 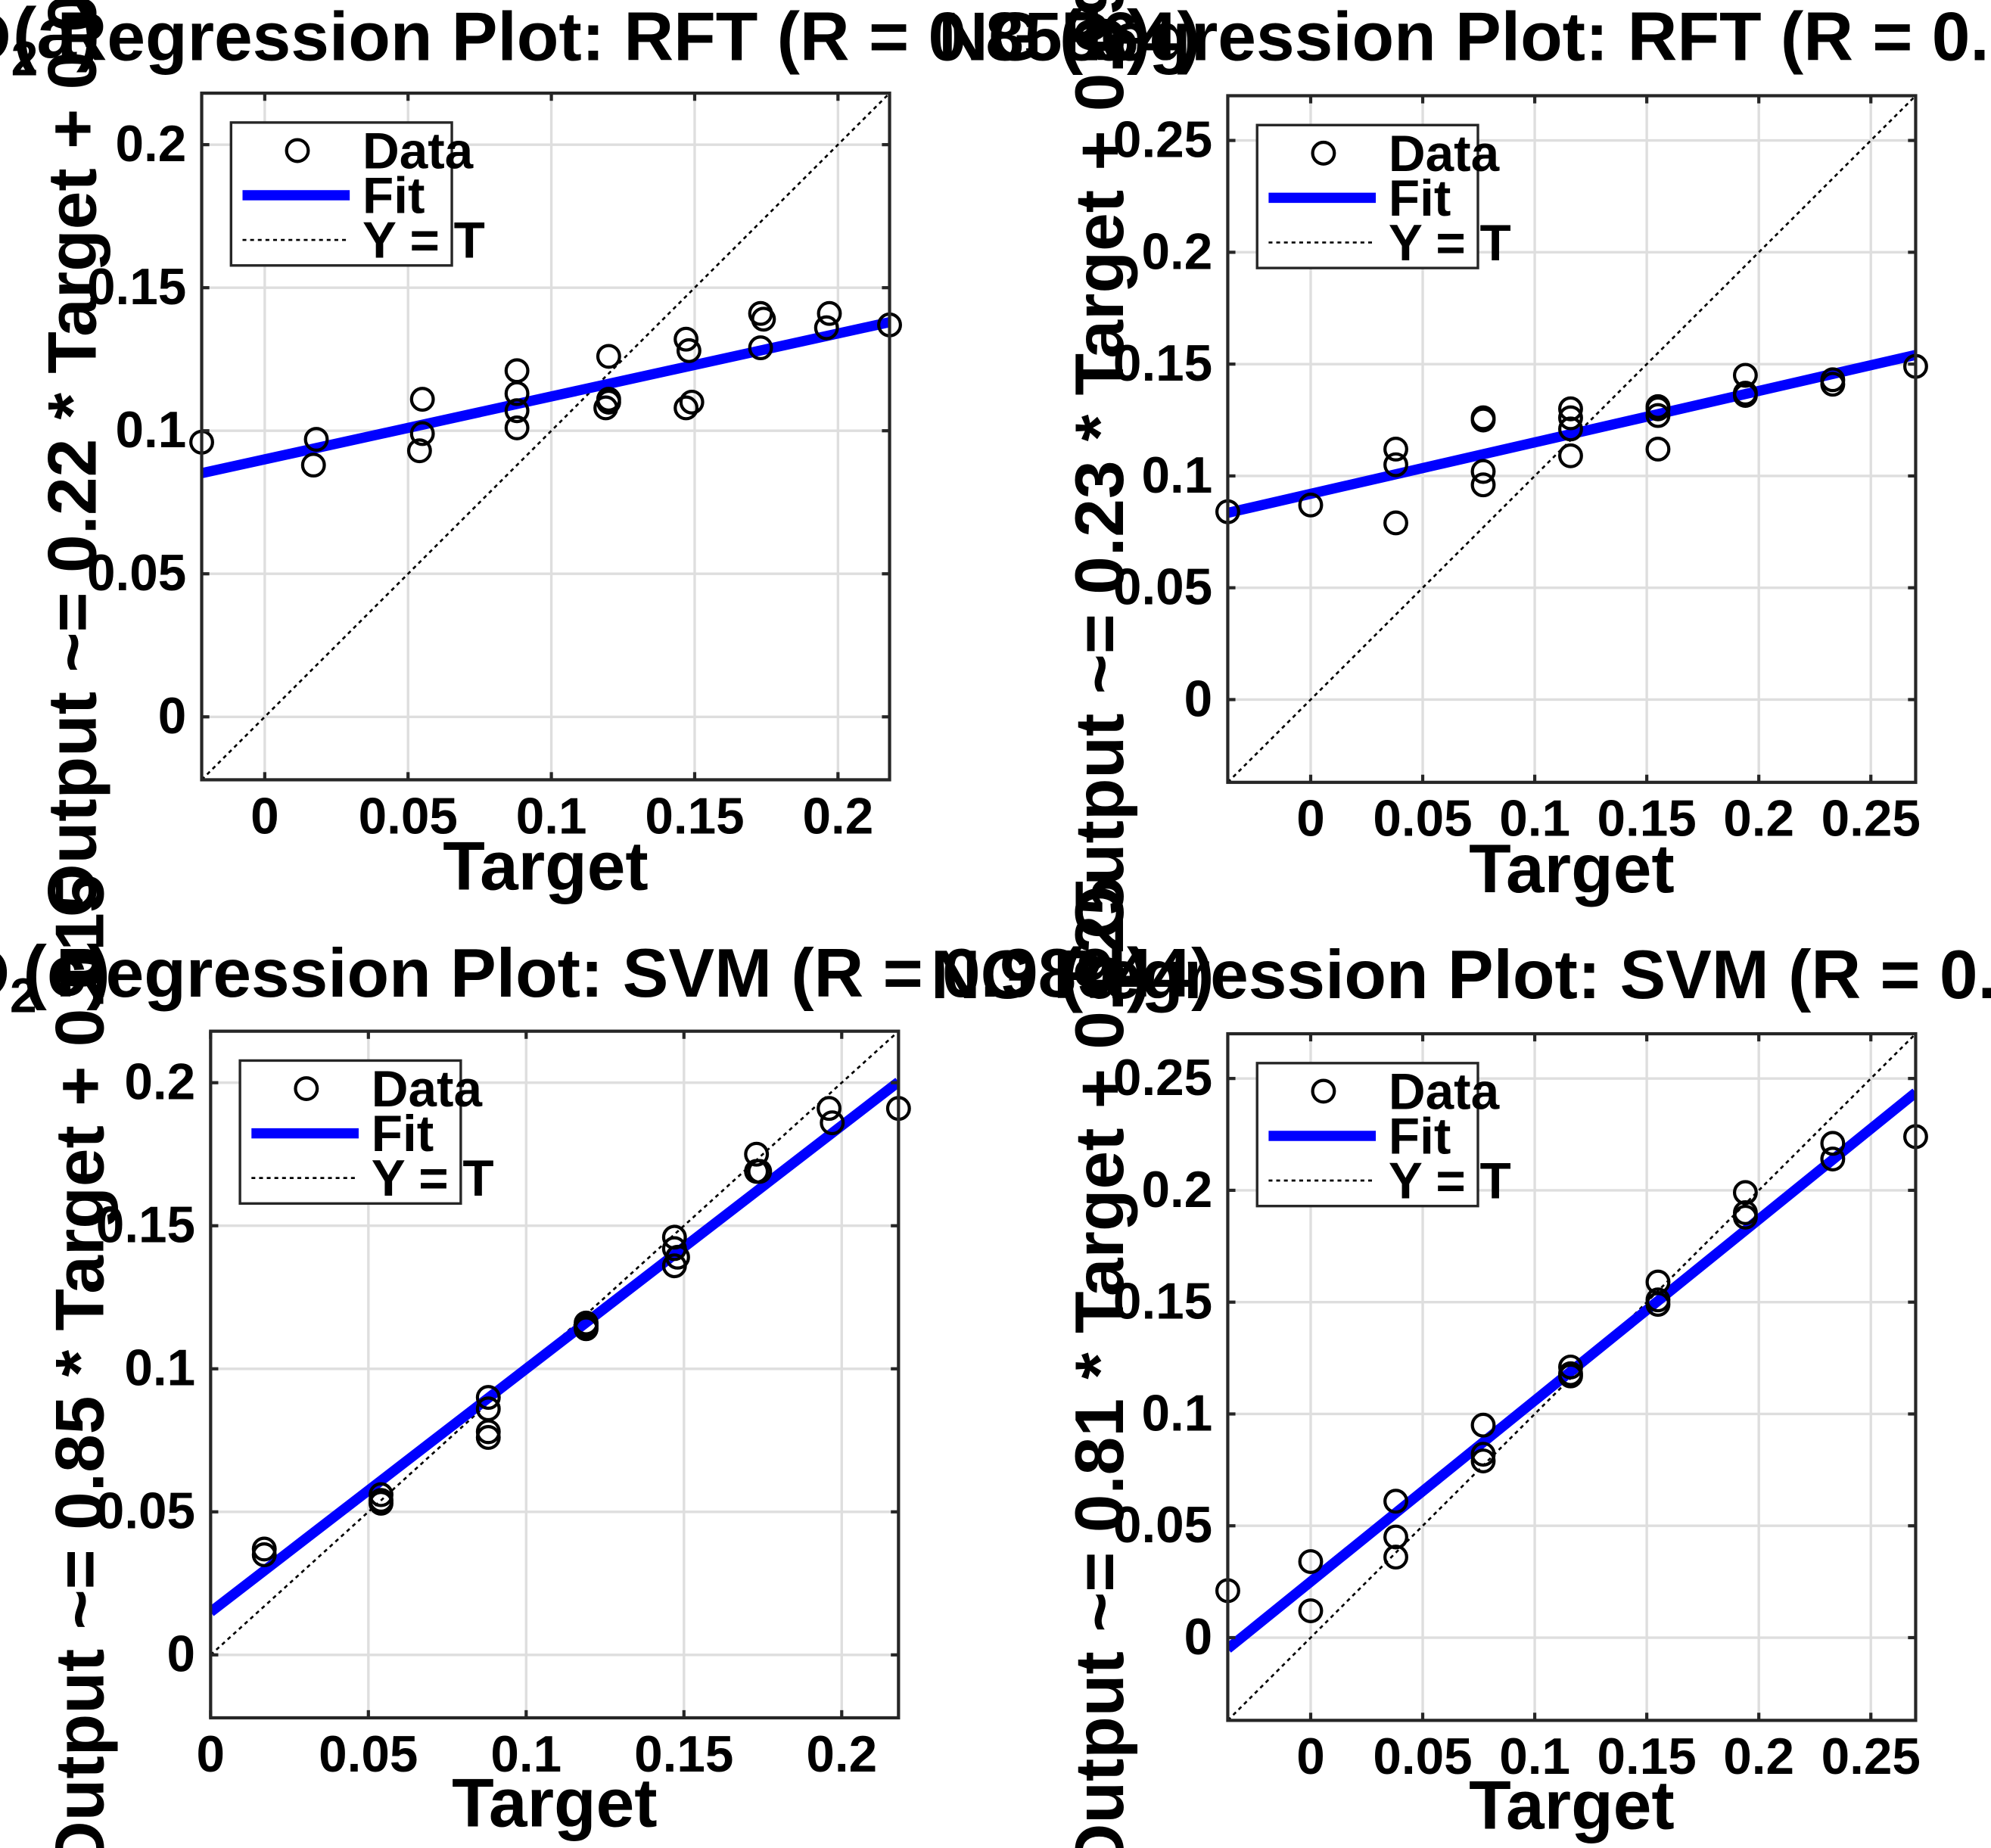 What do you see at coordinates (136, 287) in the screenshot?
I see `y-tick-label: 0.15` at bounding box center [136, 287].